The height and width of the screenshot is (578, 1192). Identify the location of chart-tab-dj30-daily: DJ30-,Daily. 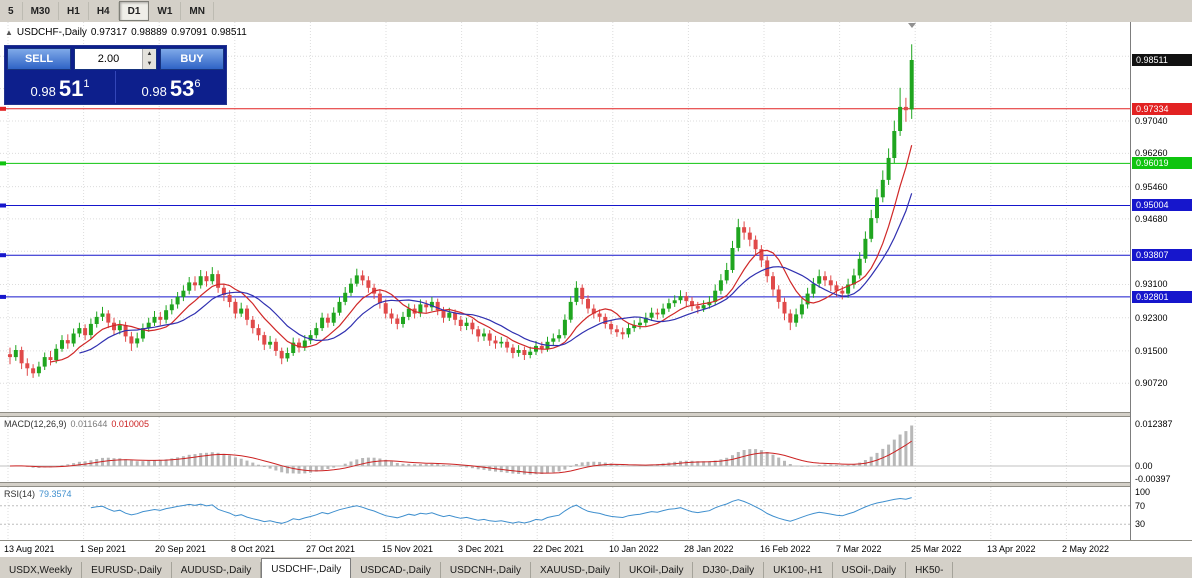
(729, 570).